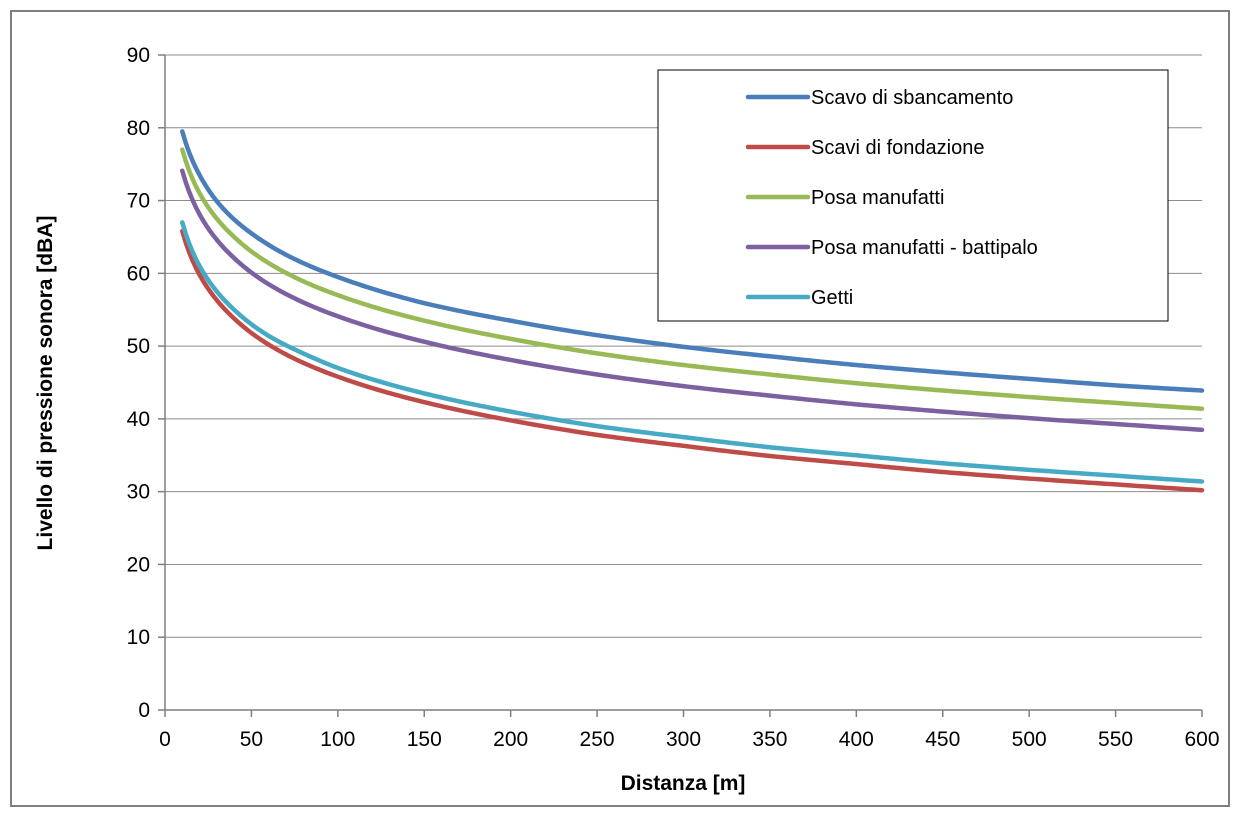 The image size is (1242, 817). I want to click on x-tick-label: 200, so click(510, 739).